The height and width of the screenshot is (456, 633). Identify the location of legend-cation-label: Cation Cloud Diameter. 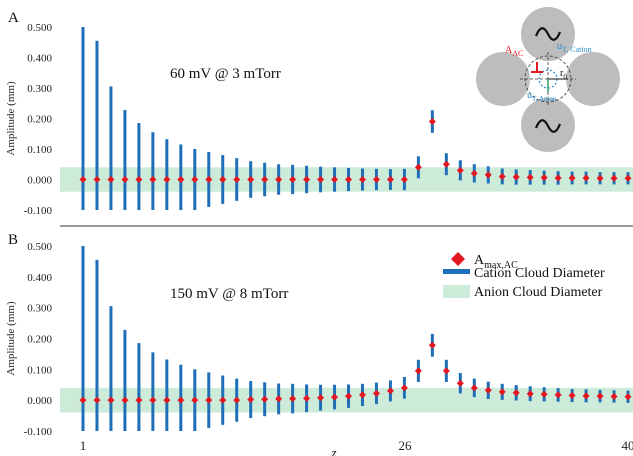
(539, 273).